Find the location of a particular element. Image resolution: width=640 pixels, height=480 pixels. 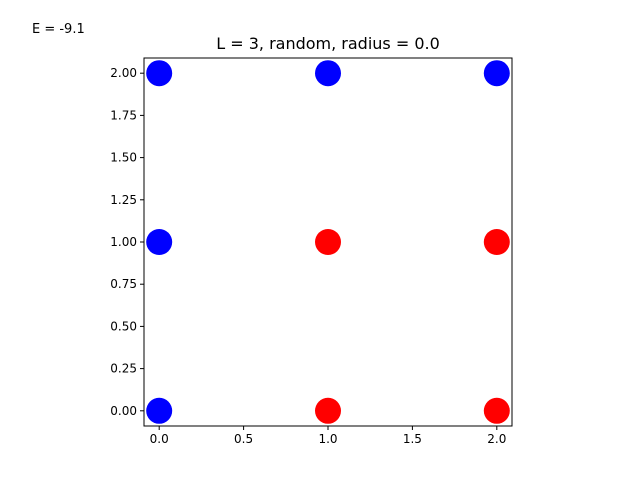

y-tick-label: 0.75 is located at coordinates (123, 284).